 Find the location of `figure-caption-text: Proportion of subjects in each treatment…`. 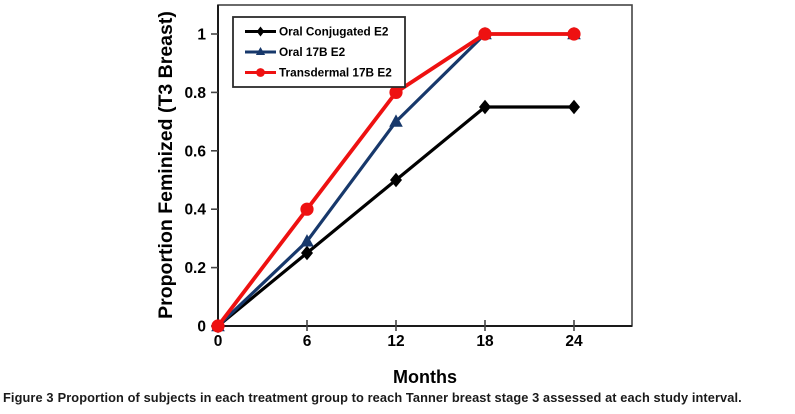

figure-caption-text: Proportion of subjects in each treatment… is located at coordinates (399, 397).